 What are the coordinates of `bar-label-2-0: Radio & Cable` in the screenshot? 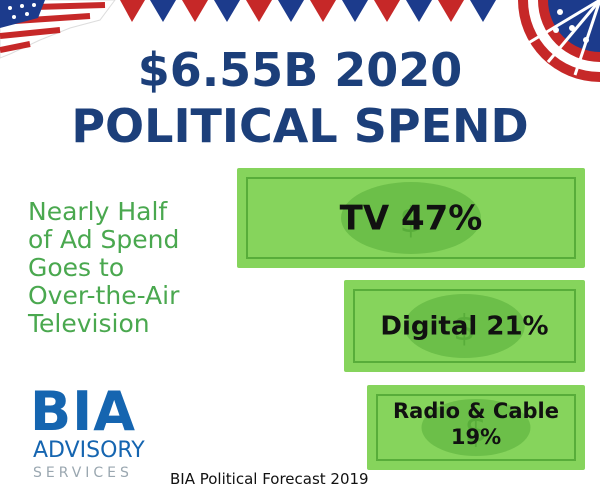 It's located at (476, 411).